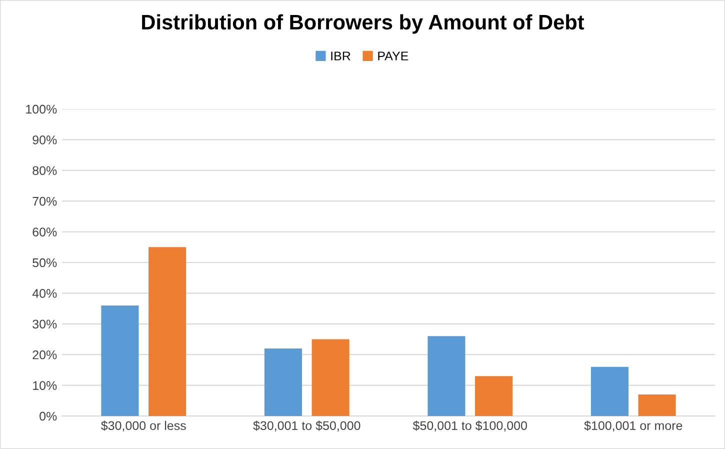 Image resolution: width=725 pixels, height=449 pixels. I want to click on legend-label: IBR, so click(340, 56).